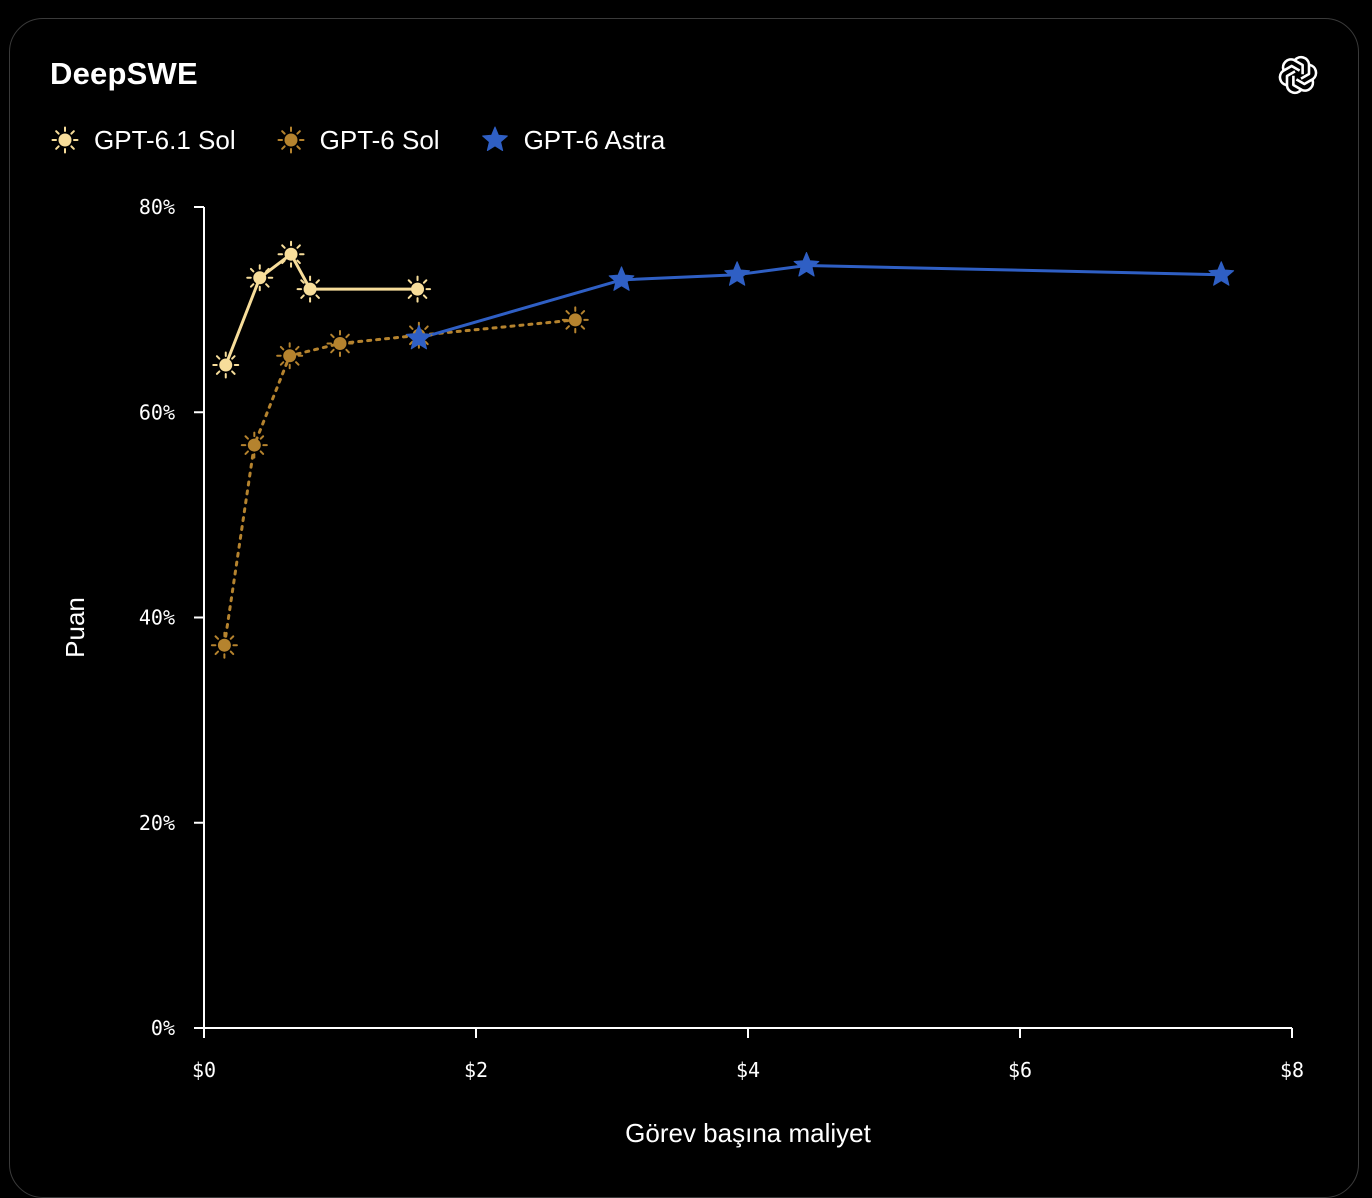 This screenshot has height=1198, width=1372. I want to click on legend-label: GPT-6 Sol, so click(379, 139).